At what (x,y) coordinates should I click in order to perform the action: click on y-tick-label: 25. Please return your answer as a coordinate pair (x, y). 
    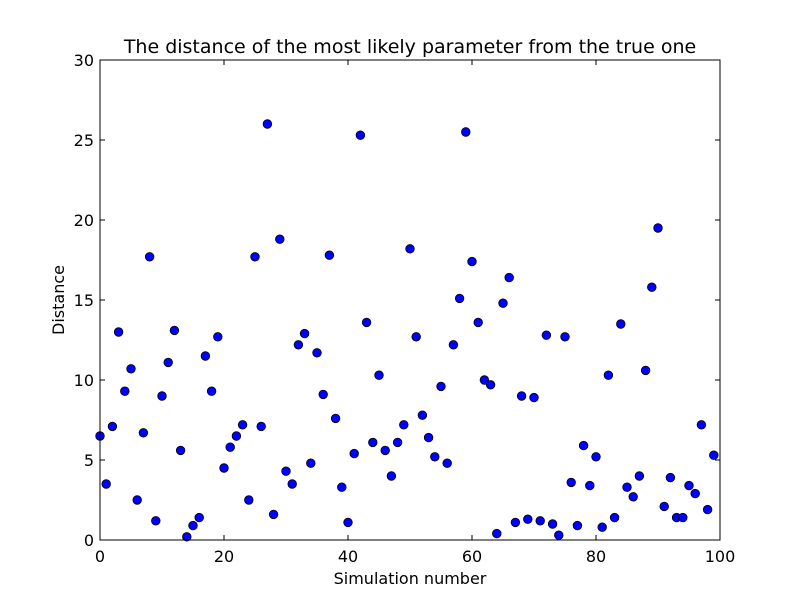
    Looking at the image, I should click on (84, 140).